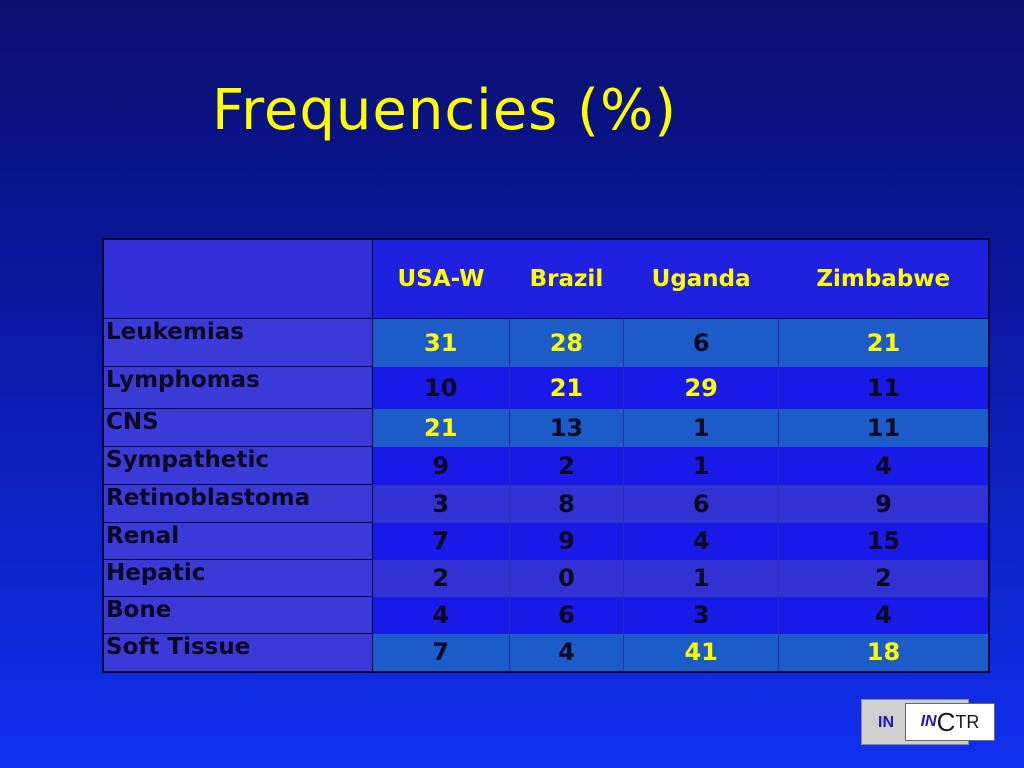 The height and width of the screenshot is (768, 1024). What do you see at coordinates (238, 503) in the screenshot?
I see `row-label: Retinoblastoma` at bounding box center [238, 503].